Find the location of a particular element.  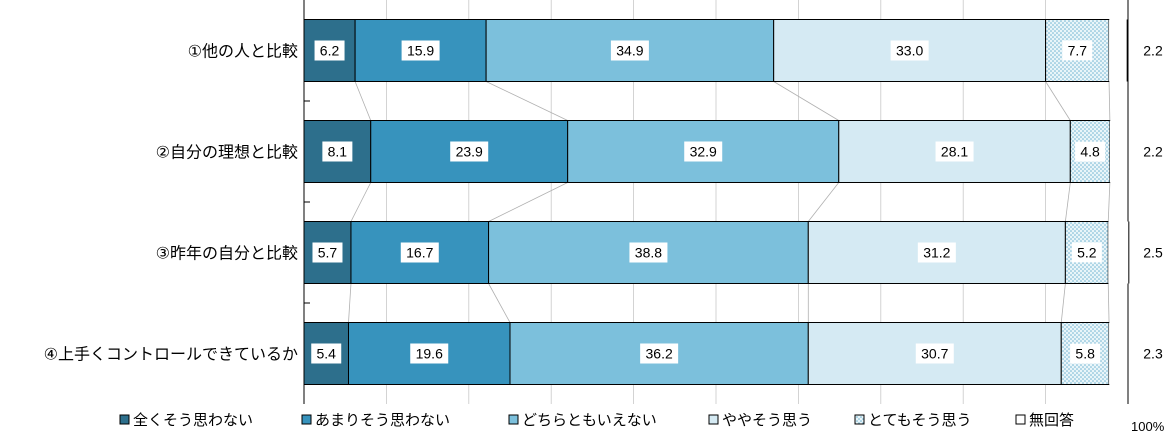

value-label: 31.2 is located at coordinates (936, 253).